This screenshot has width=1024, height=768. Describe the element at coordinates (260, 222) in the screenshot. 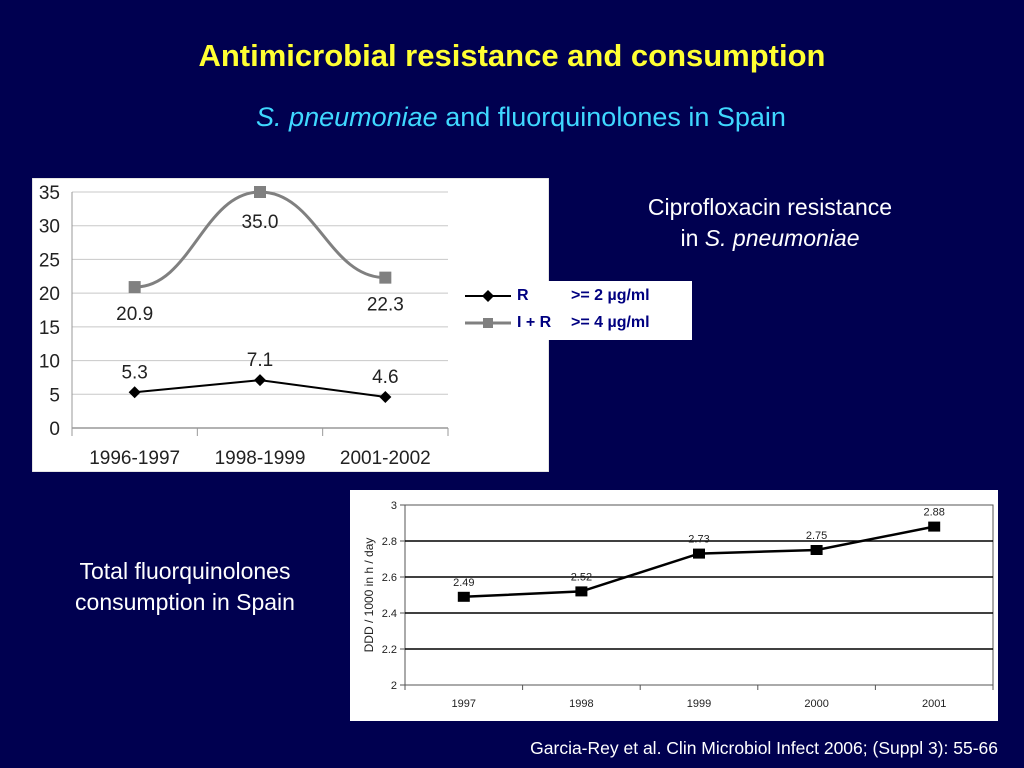

I see `data-label: 35.0` at that location.